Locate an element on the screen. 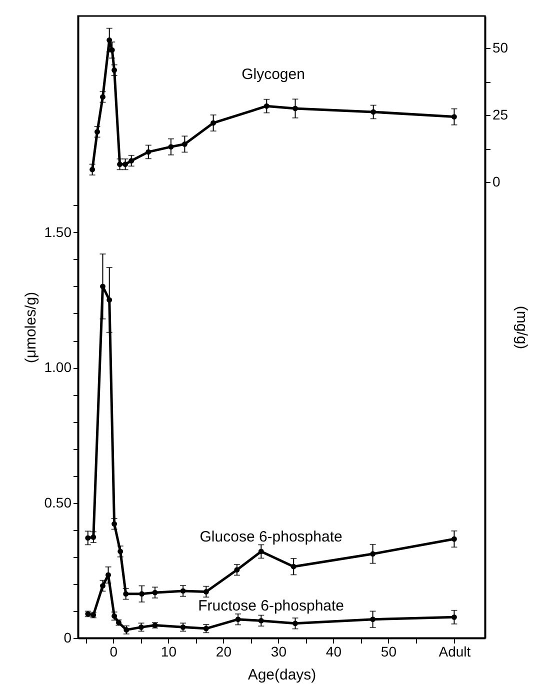 The image size is (544, 693). y2-axis-title: (mg/g) is located at coordinates (521, 328).